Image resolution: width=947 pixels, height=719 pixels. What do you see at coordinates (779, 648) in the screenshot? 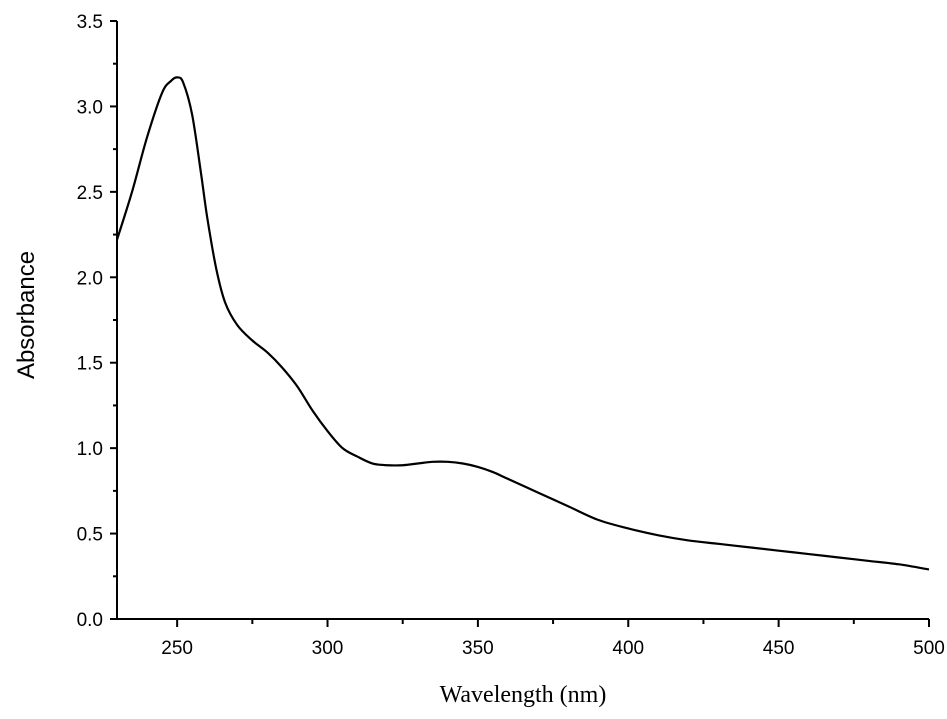
I see `x-tick-label: 450` at bounding box center [779, 648].